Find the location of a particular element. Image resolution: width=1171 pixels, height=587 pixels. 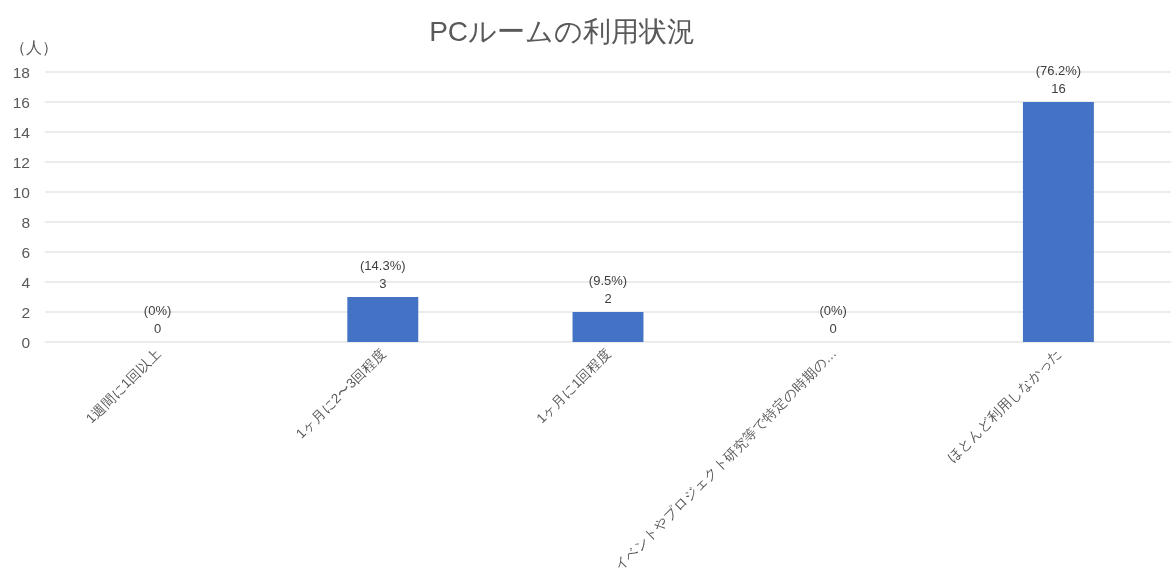

y-tick-label: 6 is located at coordinates (25, 252).